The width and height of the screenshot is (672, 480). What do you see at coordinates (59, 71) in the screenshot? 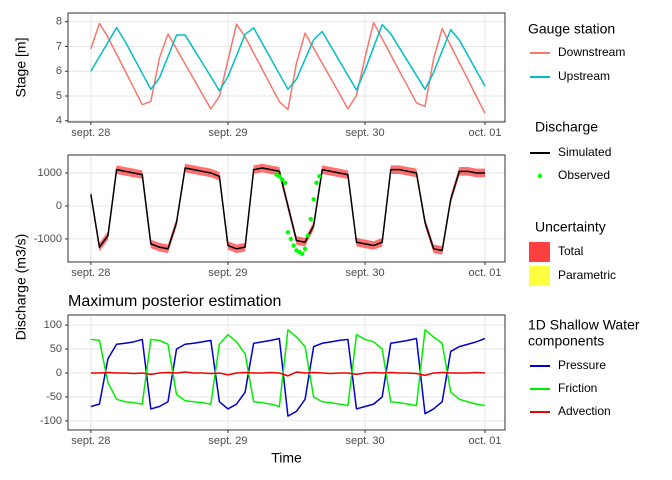
I see `y-tick-label: 6` at bounding box center [59, 71].